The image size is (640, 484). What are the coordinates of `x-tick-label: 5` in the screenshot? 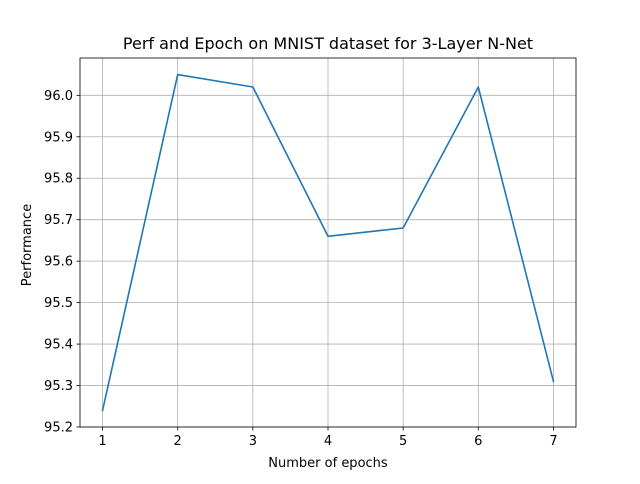 It's located at (403, 441).